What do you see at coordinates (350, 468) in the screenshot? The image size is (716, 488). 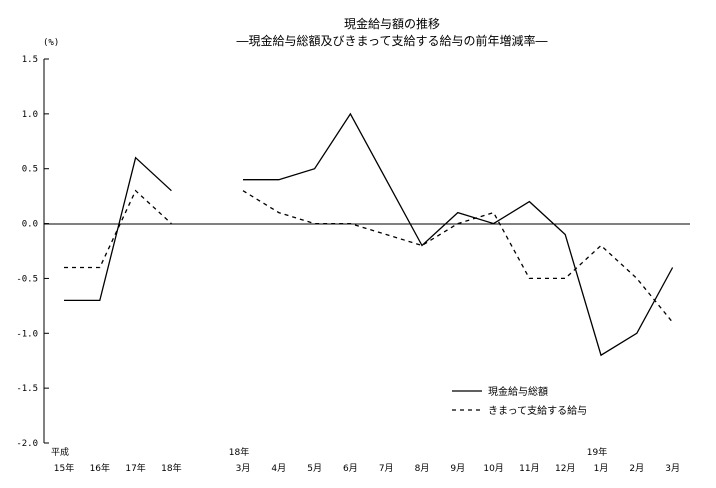 I see `x-tick-label: 6月` at bounding box center [350, 468].